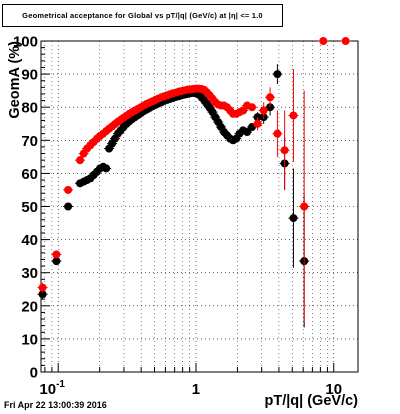  I want to click on y-tick-label: 70, so click(29, 141).